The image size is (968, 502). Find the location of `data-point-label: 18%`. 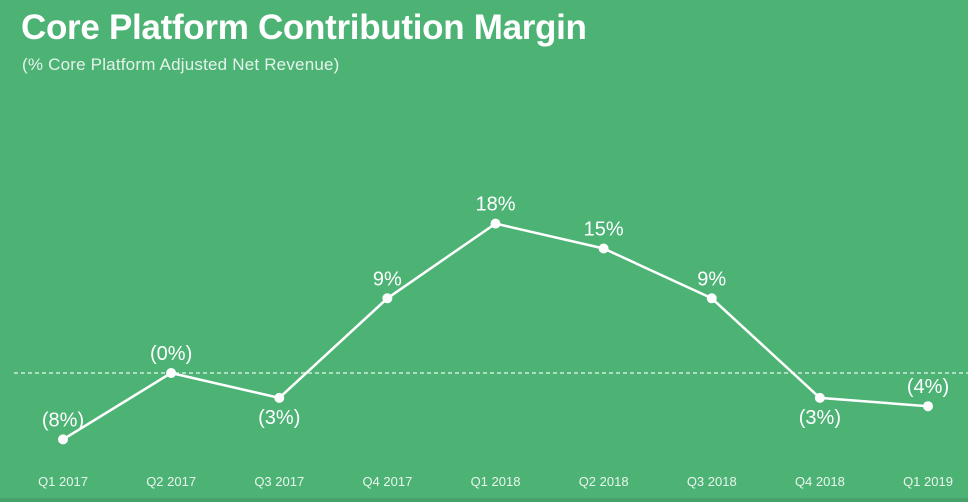

data-point-label: 18% is located at coordinates (495, 205).